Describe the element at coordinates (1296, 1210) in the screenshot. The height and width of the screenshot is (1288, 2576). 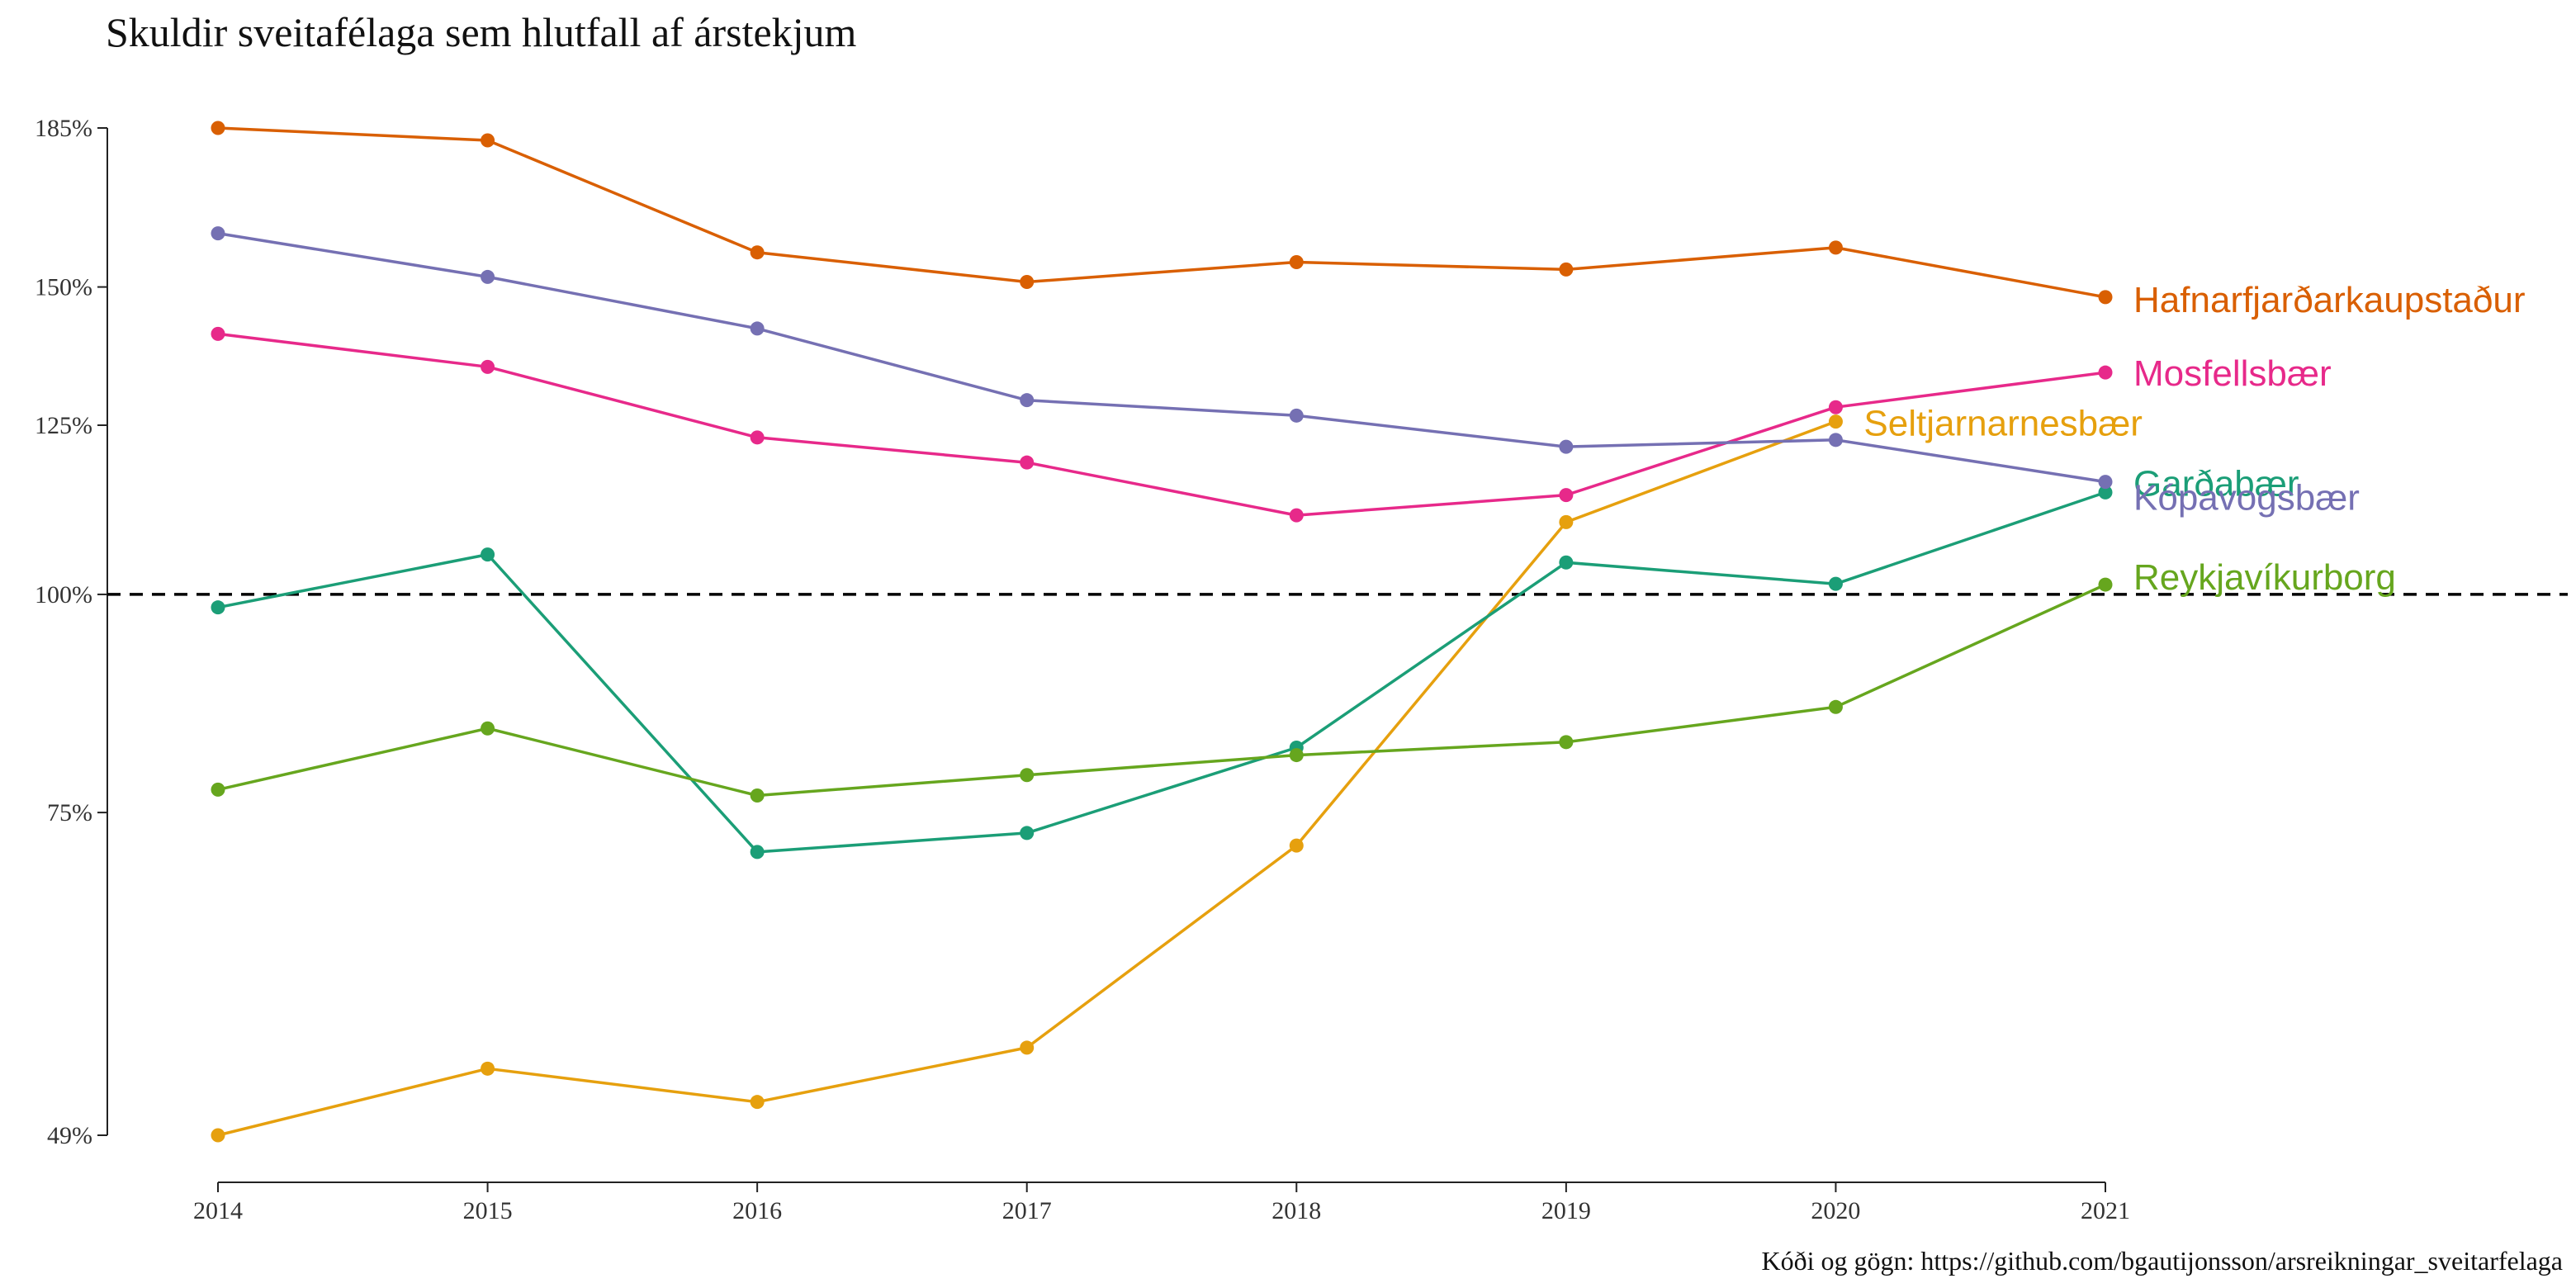
I see `x-tick-label: 2018` at that location.